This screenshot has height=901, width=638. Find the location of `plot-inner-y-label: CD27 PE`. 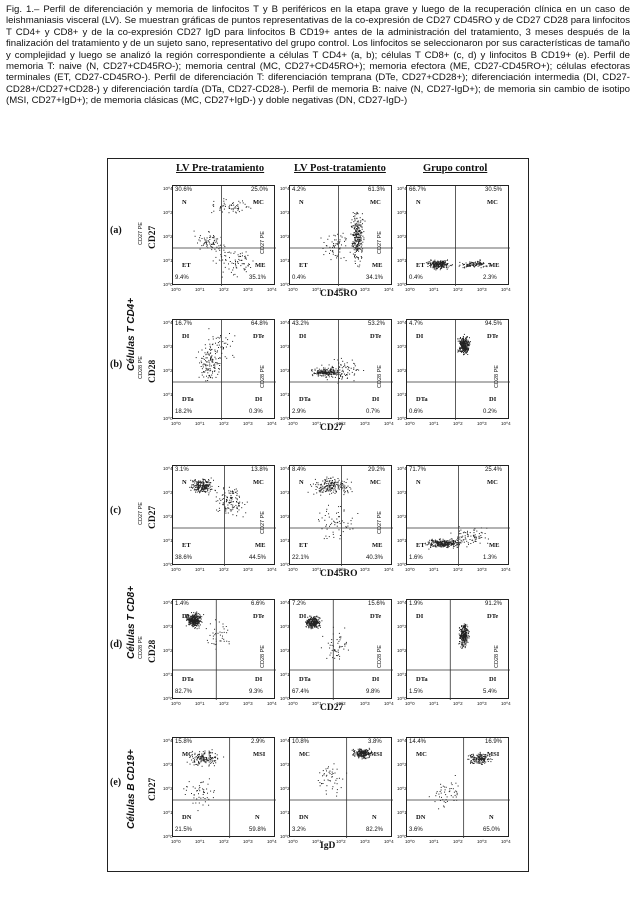

plot-inner-y-label: CD27 PE is located at coordinates (263, 242).